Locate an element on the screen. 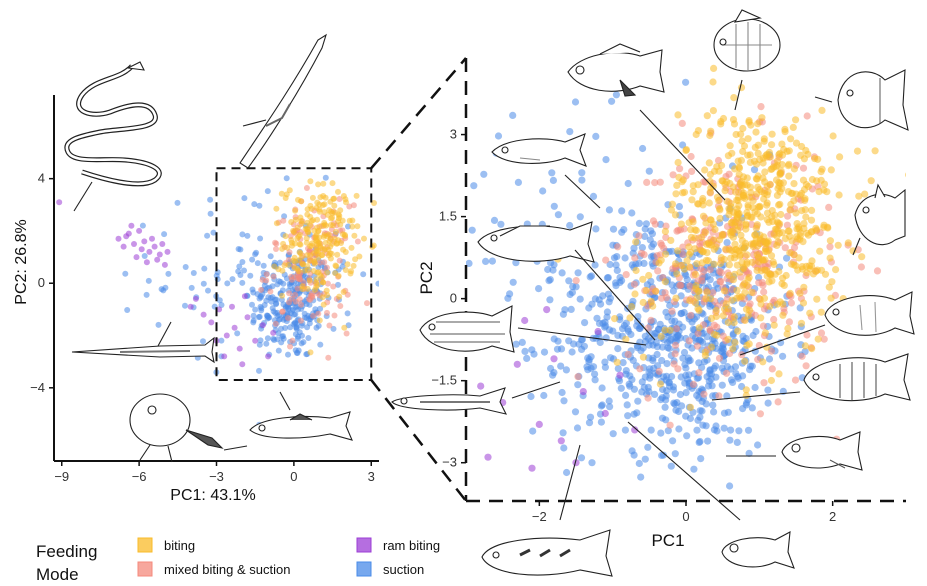 The height and width of the screenshot is (586, 927). needlefish-icon is located at coordinates (143, 342).